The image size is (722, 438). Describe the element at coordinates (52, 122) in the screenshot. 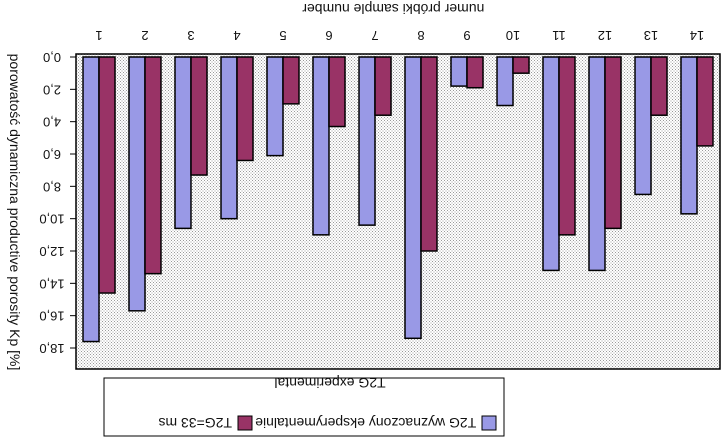

I see `y-tick-label: 4,0` at that location.